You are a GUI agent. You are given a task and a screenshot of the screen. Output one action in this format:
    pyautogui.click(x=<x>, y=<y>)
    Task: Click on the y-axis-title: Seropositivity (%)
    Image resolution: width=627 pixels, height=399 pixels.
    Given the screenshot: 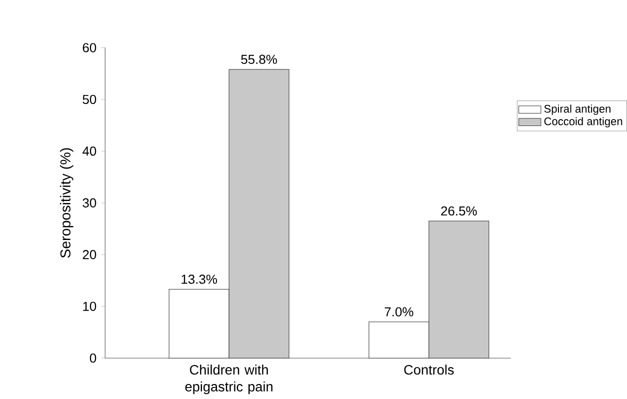 What is the action you would take?
    pyautogui.click(x=67, y=203)
    